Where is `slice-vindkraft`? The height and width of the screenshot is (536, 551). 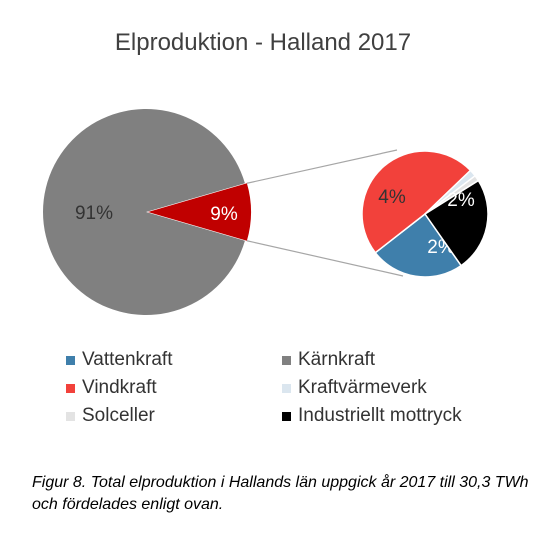 slice-vindkraft is located at coordinates (416, 202).